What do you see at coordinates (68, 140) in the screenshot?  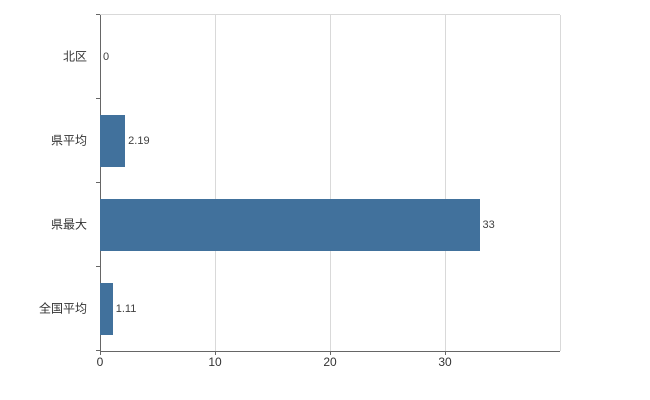 I see `category-label: 県平均` at bounding box center [68, 140].